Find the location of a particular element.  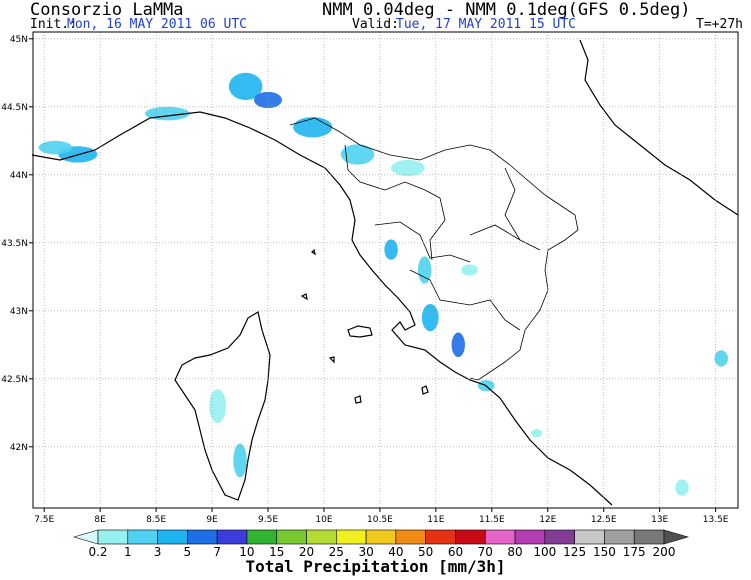

organization-title: Consorzio LaMMa is located at coordinates (107, 10).